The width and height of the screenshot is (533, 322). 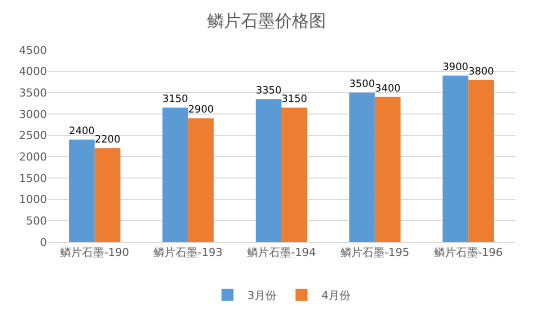 What do you see at coordinates (36, 221) in the screenshot?
I see `y-tick-label: 500` at bounding box center [36, 221].